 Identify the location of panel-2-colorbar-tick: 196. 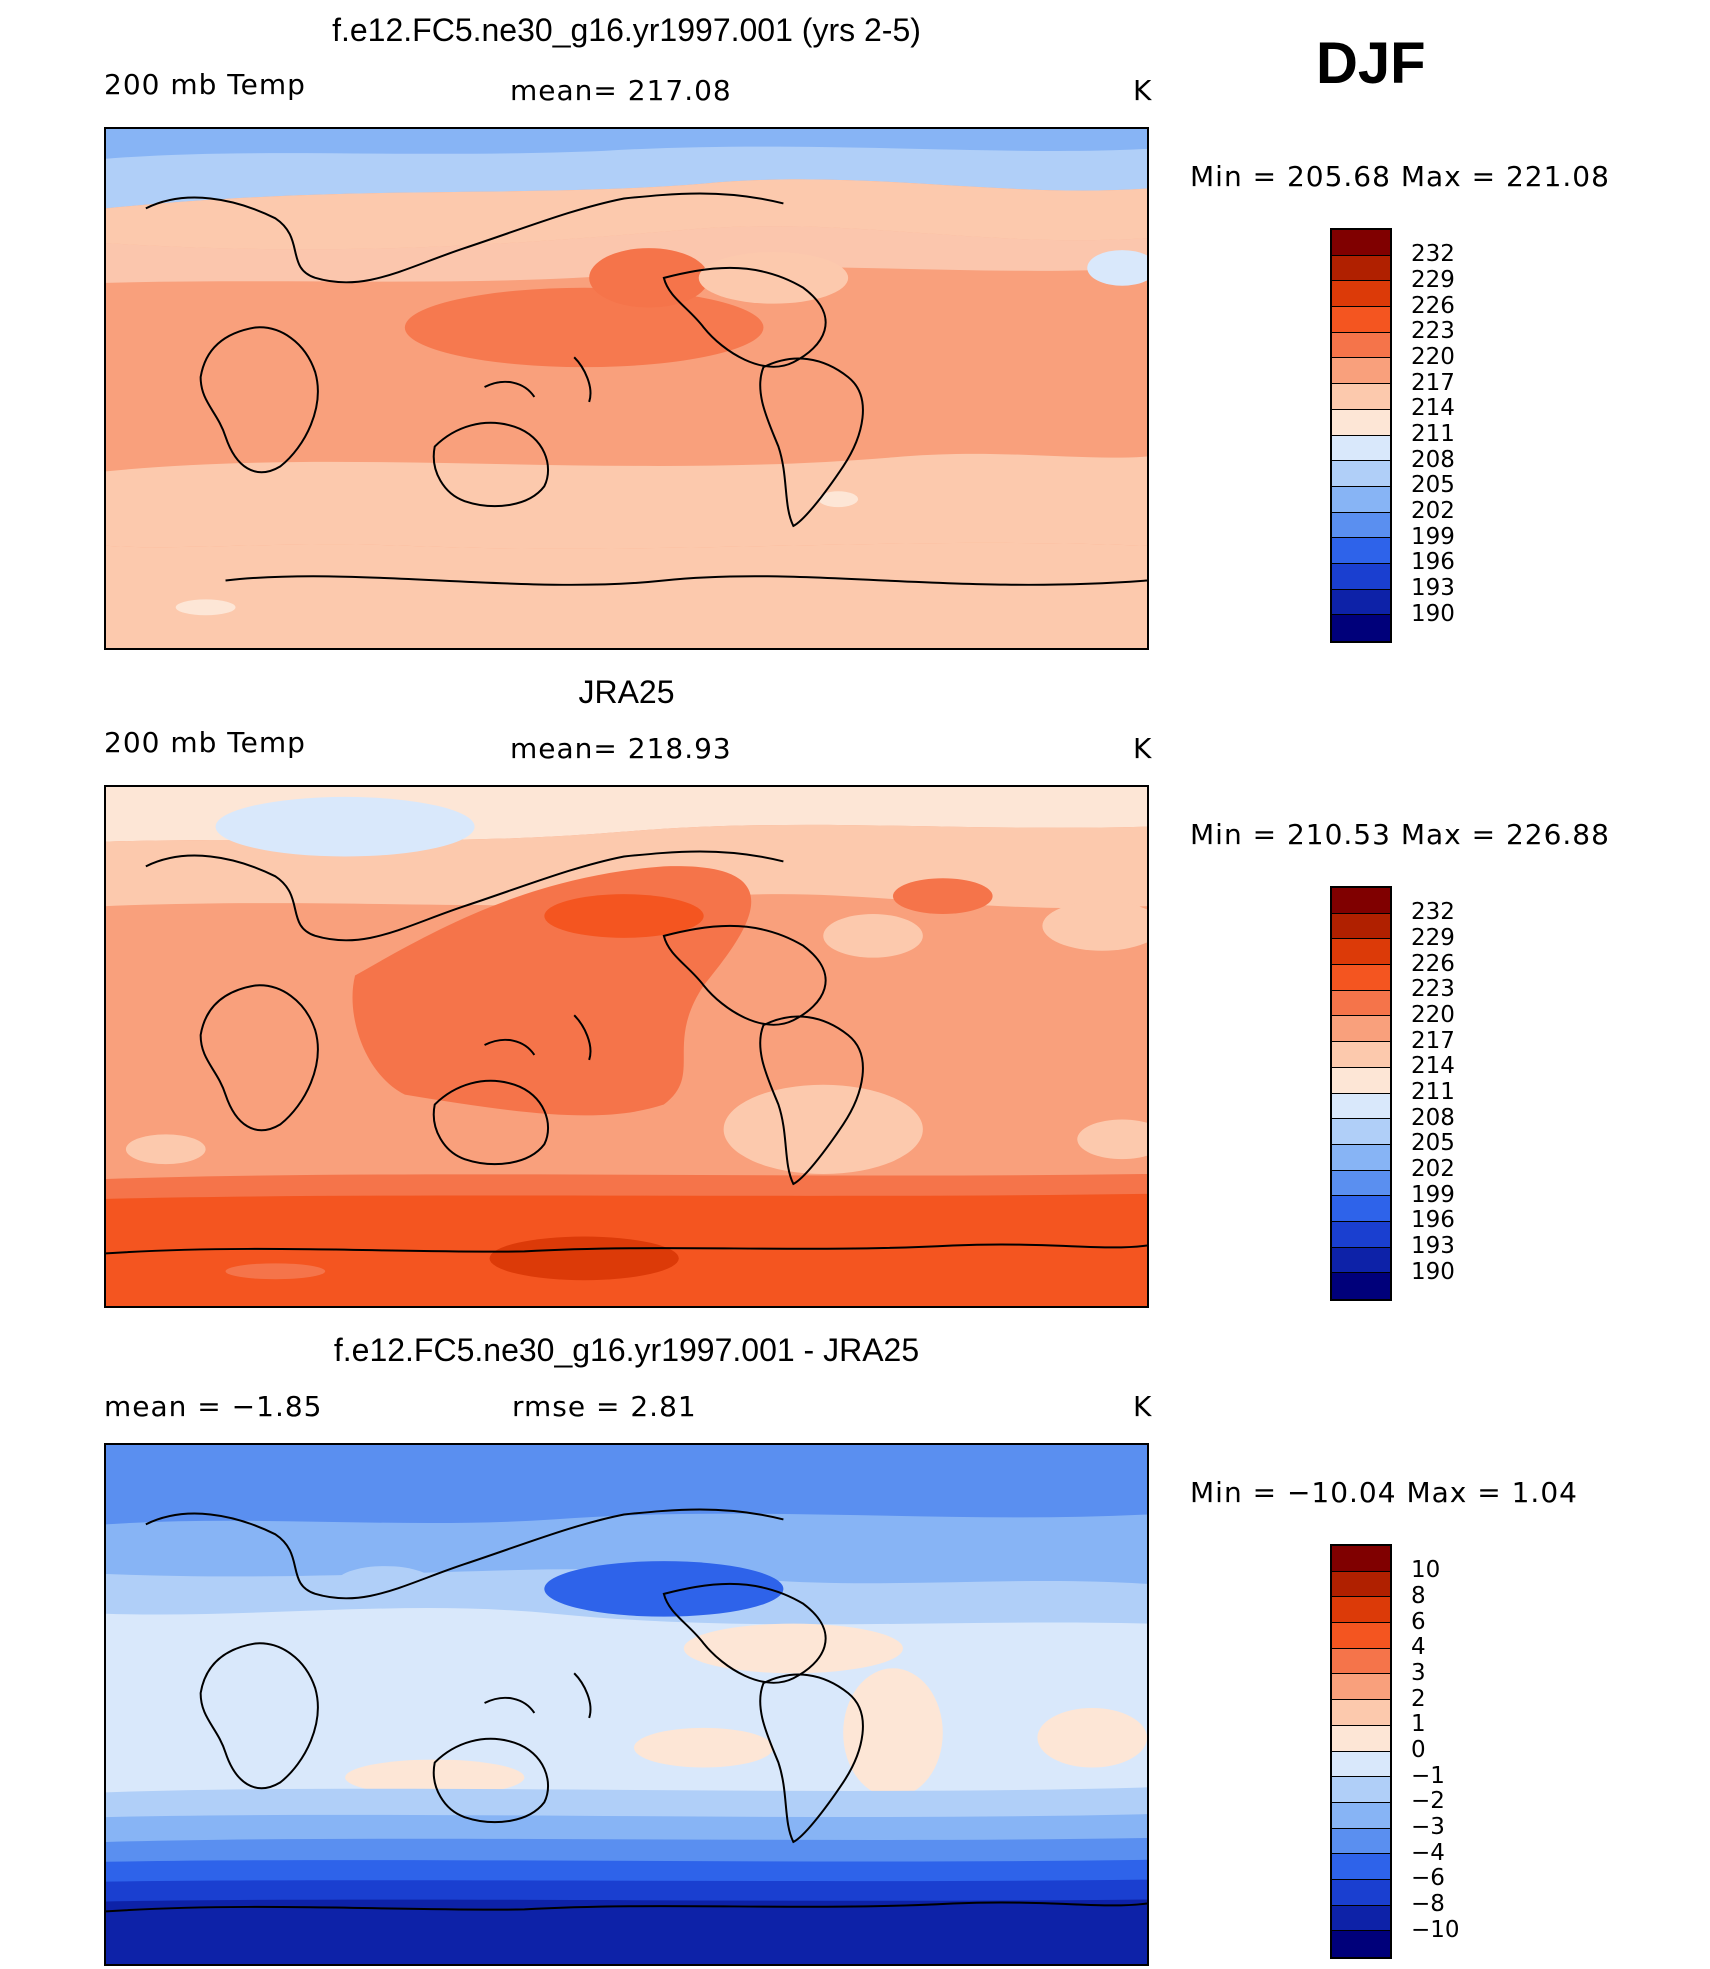
(1433, 1220).